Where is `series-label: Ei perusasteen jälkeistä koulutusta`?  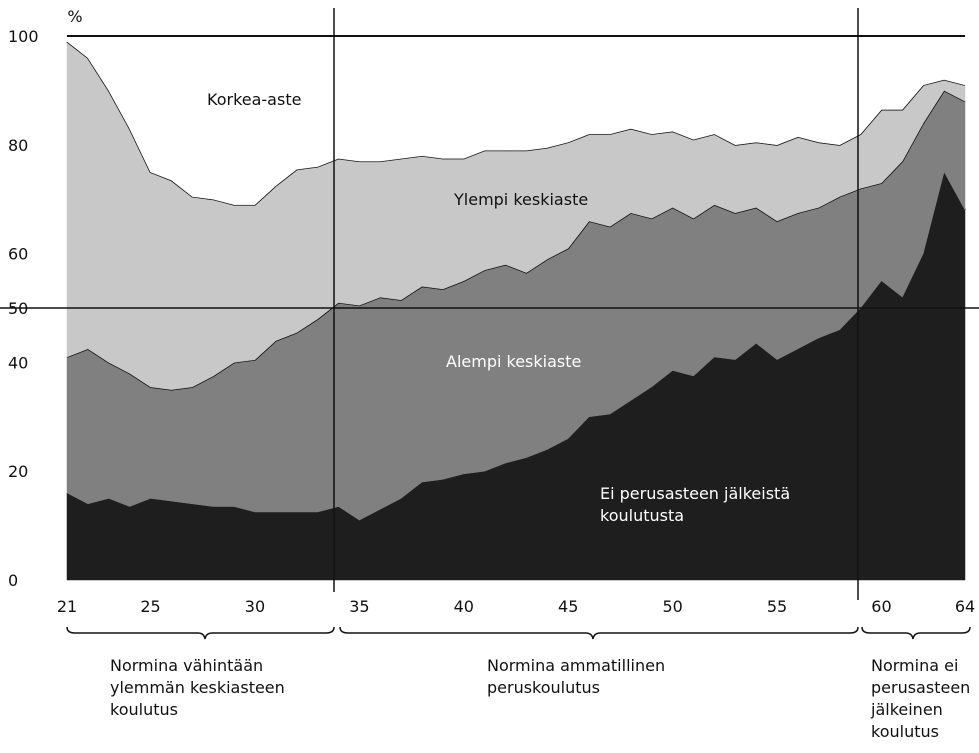
series-label: Ei perusasteen jälkeistä koulutusta is located at coordinates (695, 504).